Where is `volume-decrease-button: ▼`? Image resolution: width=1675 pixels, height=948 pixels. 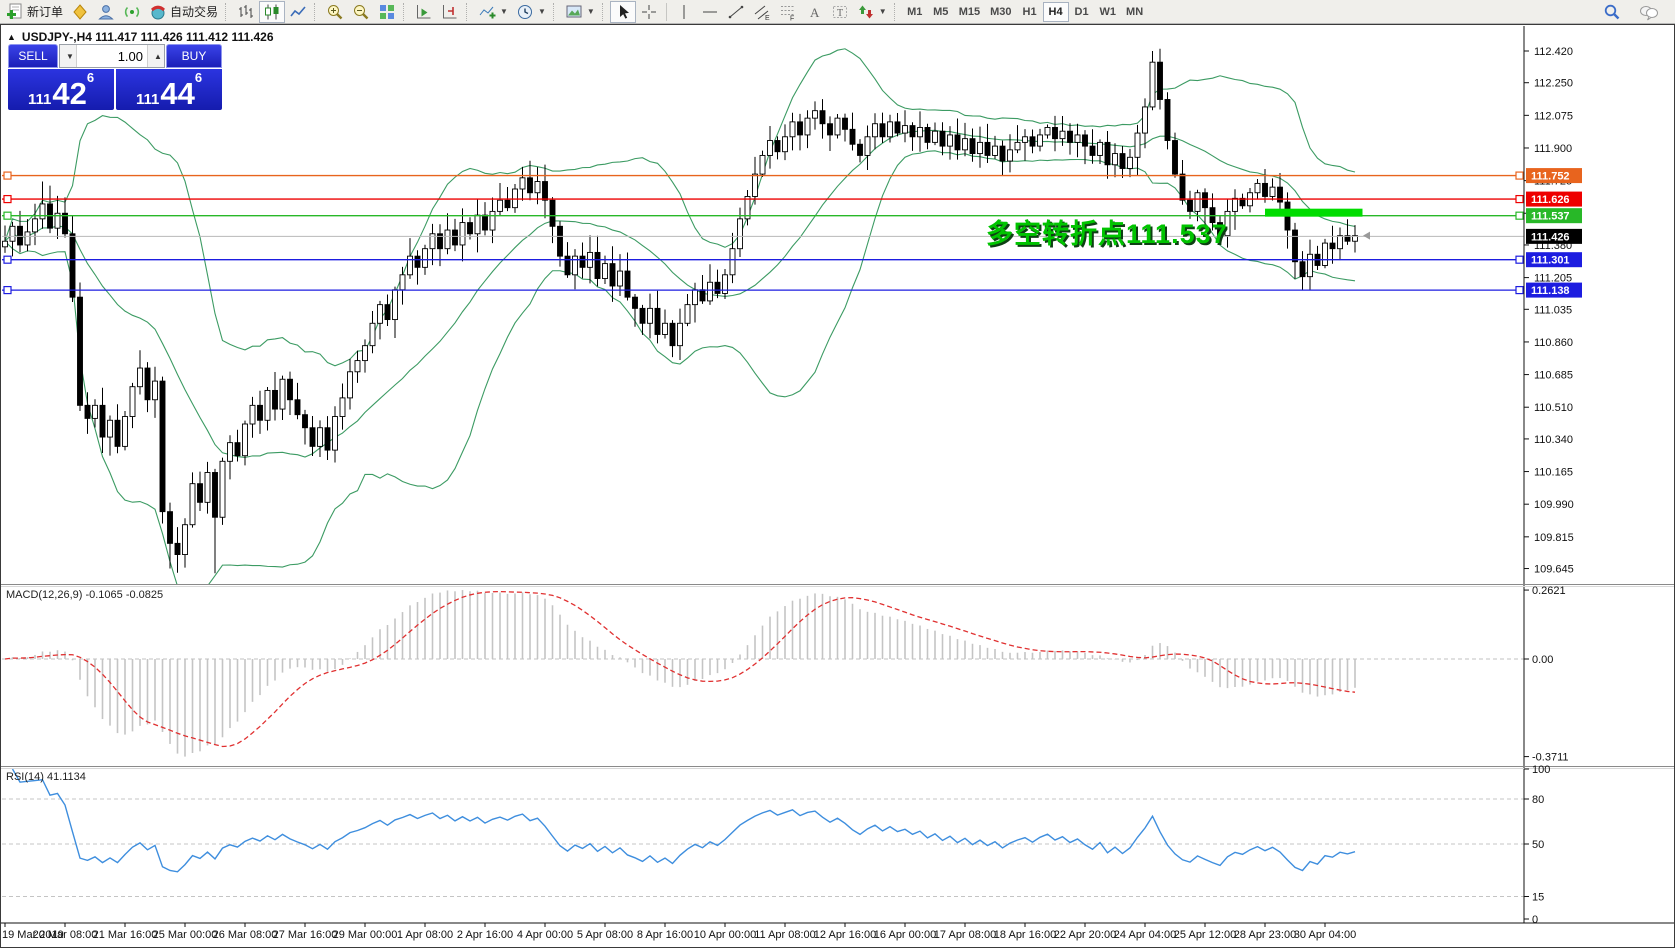
volume-decrease-button: ▼ is located at coordinates (68, 56).